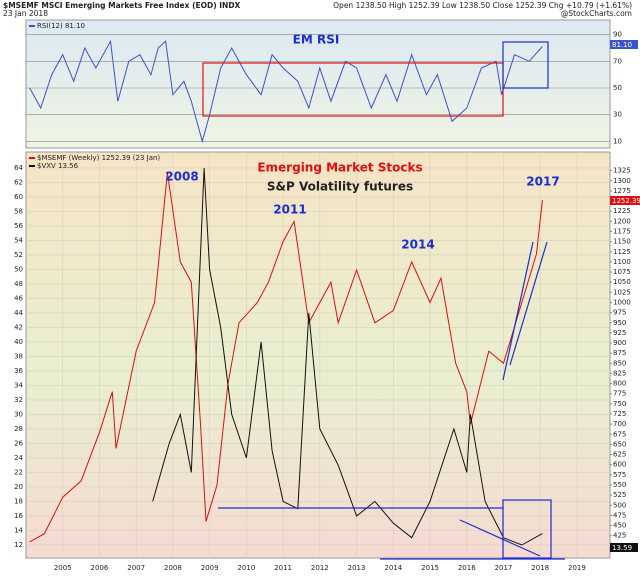 The height and width of the screenshot is (576, 640). Describe the element at coordinates (353, 89) in the screenshot. I see `rsi-range-box` at that location.